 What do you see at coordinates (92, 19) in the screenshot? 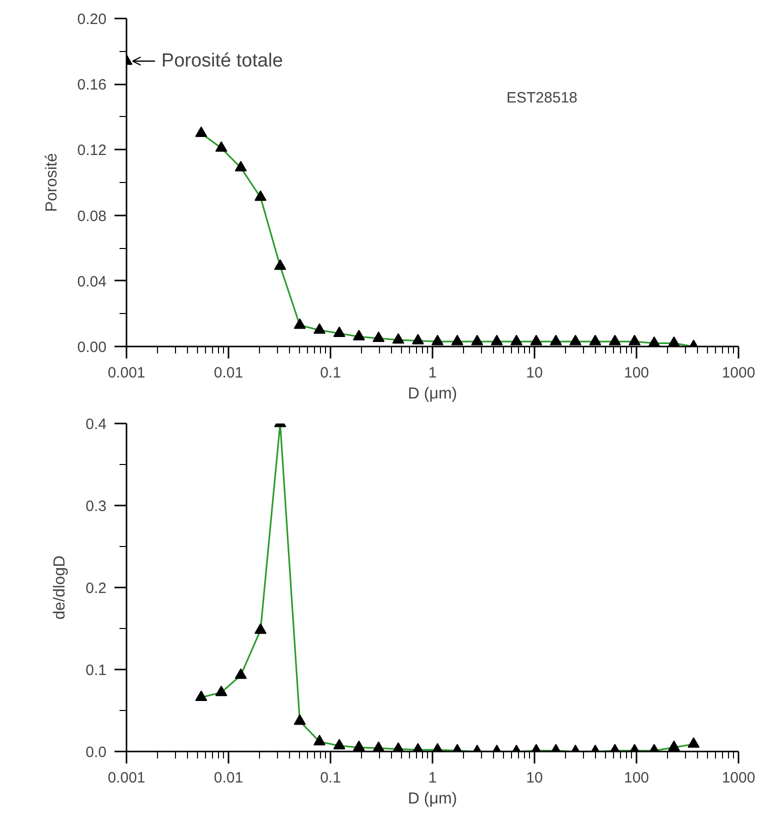
I see `y-tick-label: 0.20` at bounding box center [92, 19].